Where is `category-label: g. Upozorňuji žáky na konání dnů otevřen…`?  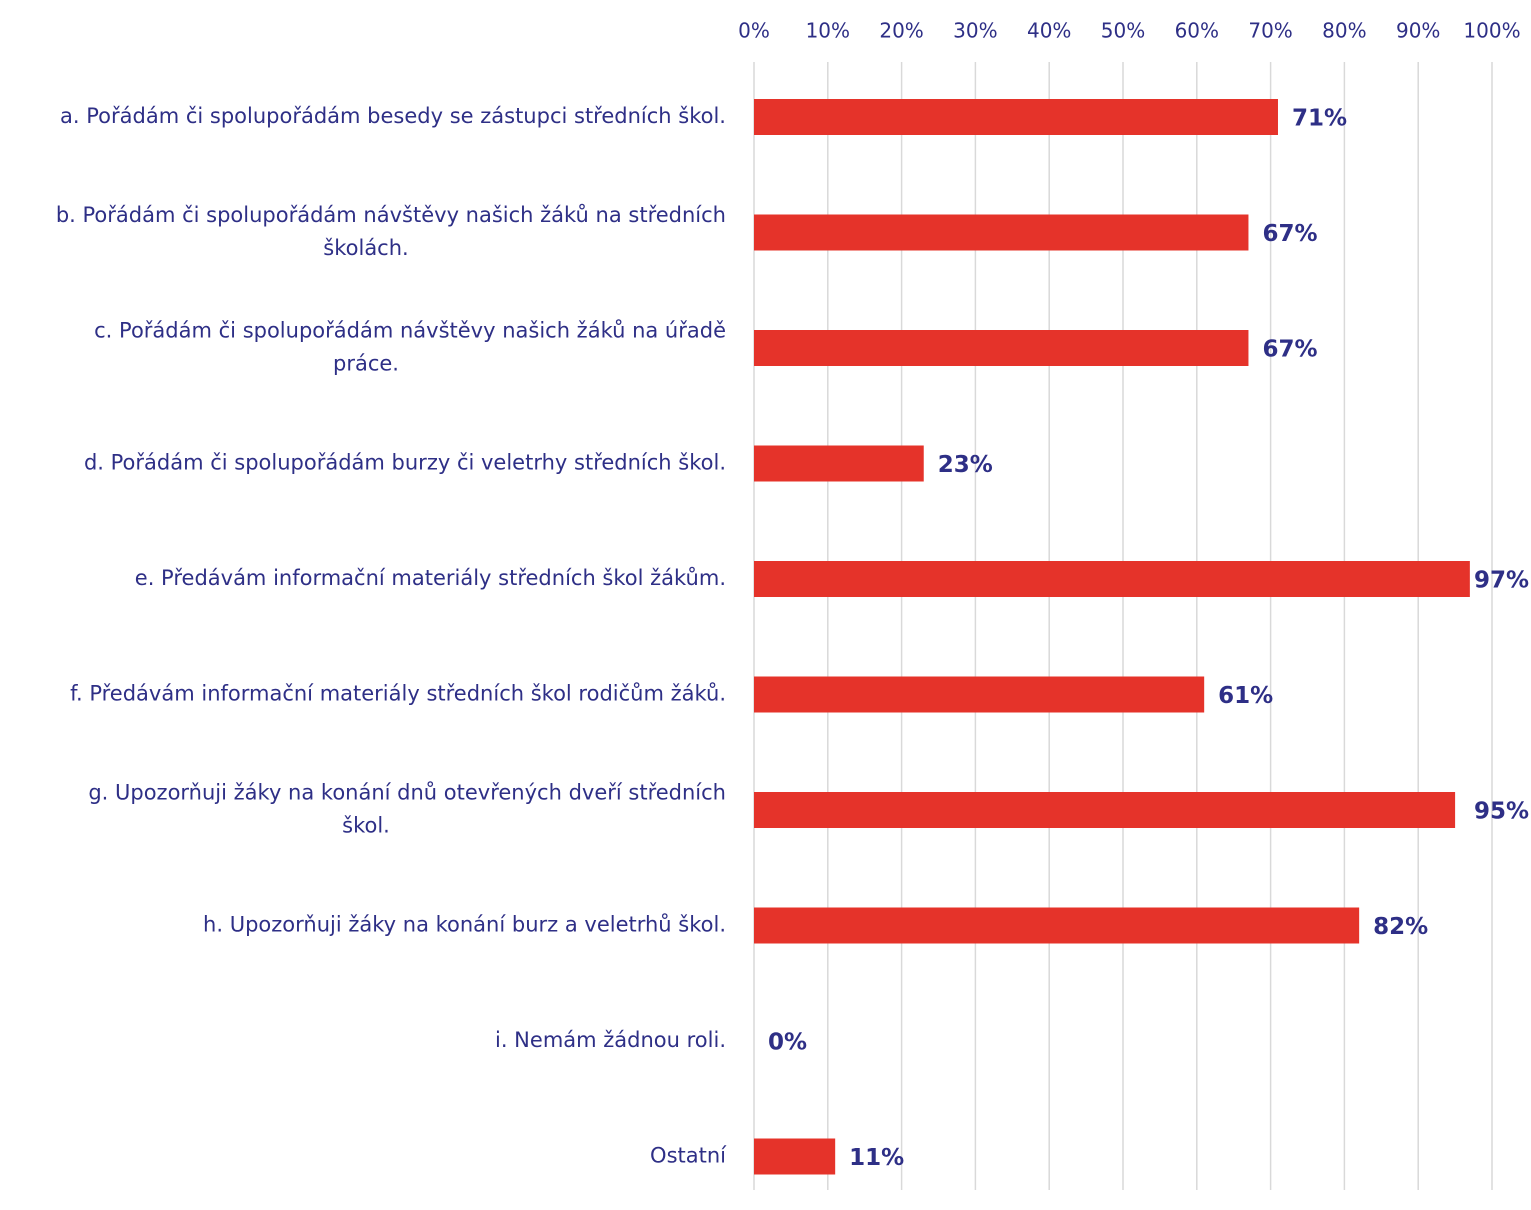
category-label: g. Upozorňuji žáky na konání dnů otevřen… is located at coordinates (407, 809).